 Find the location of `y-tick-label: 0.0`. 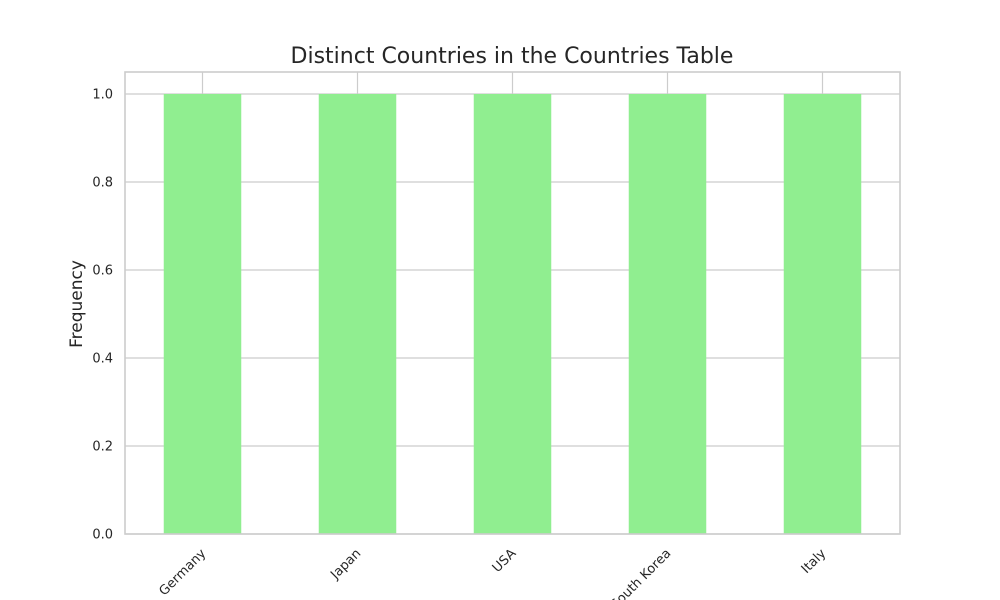

y-tick-label: 0.0 is located at coordinates (102, 535).